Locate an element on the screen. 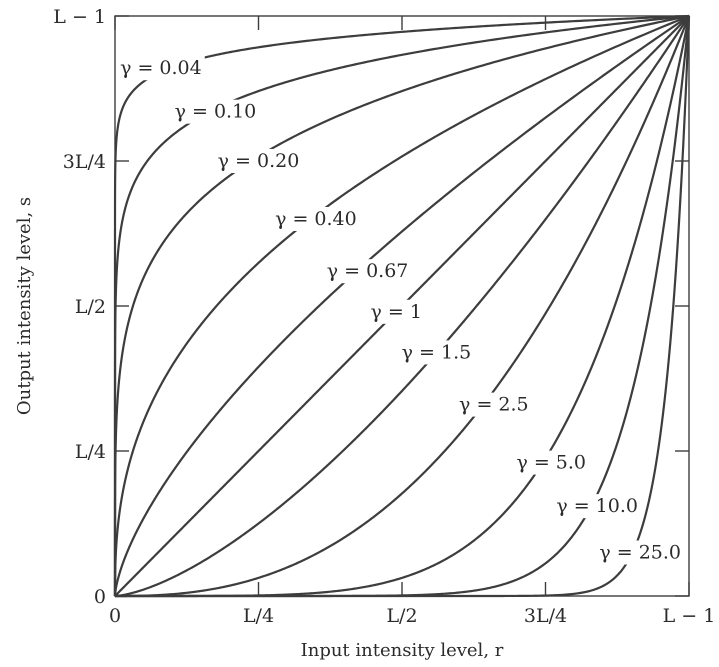 The image size is (719, 667). gamma-curve-label: γ = 25.0 is located at coordinates (640, 553).